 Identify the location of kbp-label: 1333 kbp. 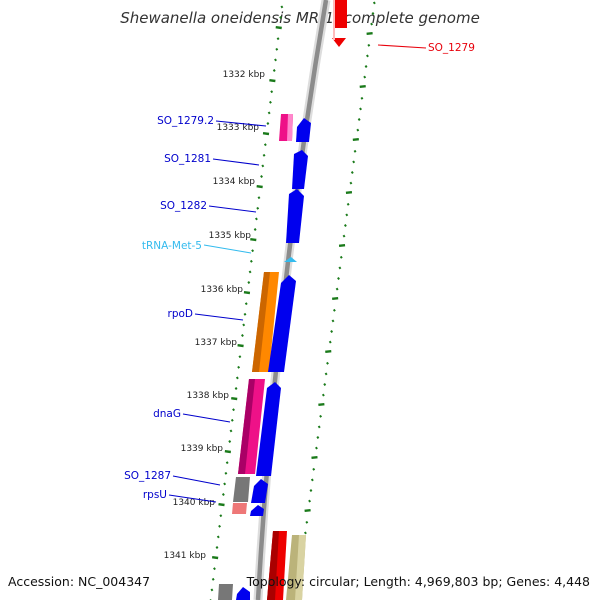
(238, 128).